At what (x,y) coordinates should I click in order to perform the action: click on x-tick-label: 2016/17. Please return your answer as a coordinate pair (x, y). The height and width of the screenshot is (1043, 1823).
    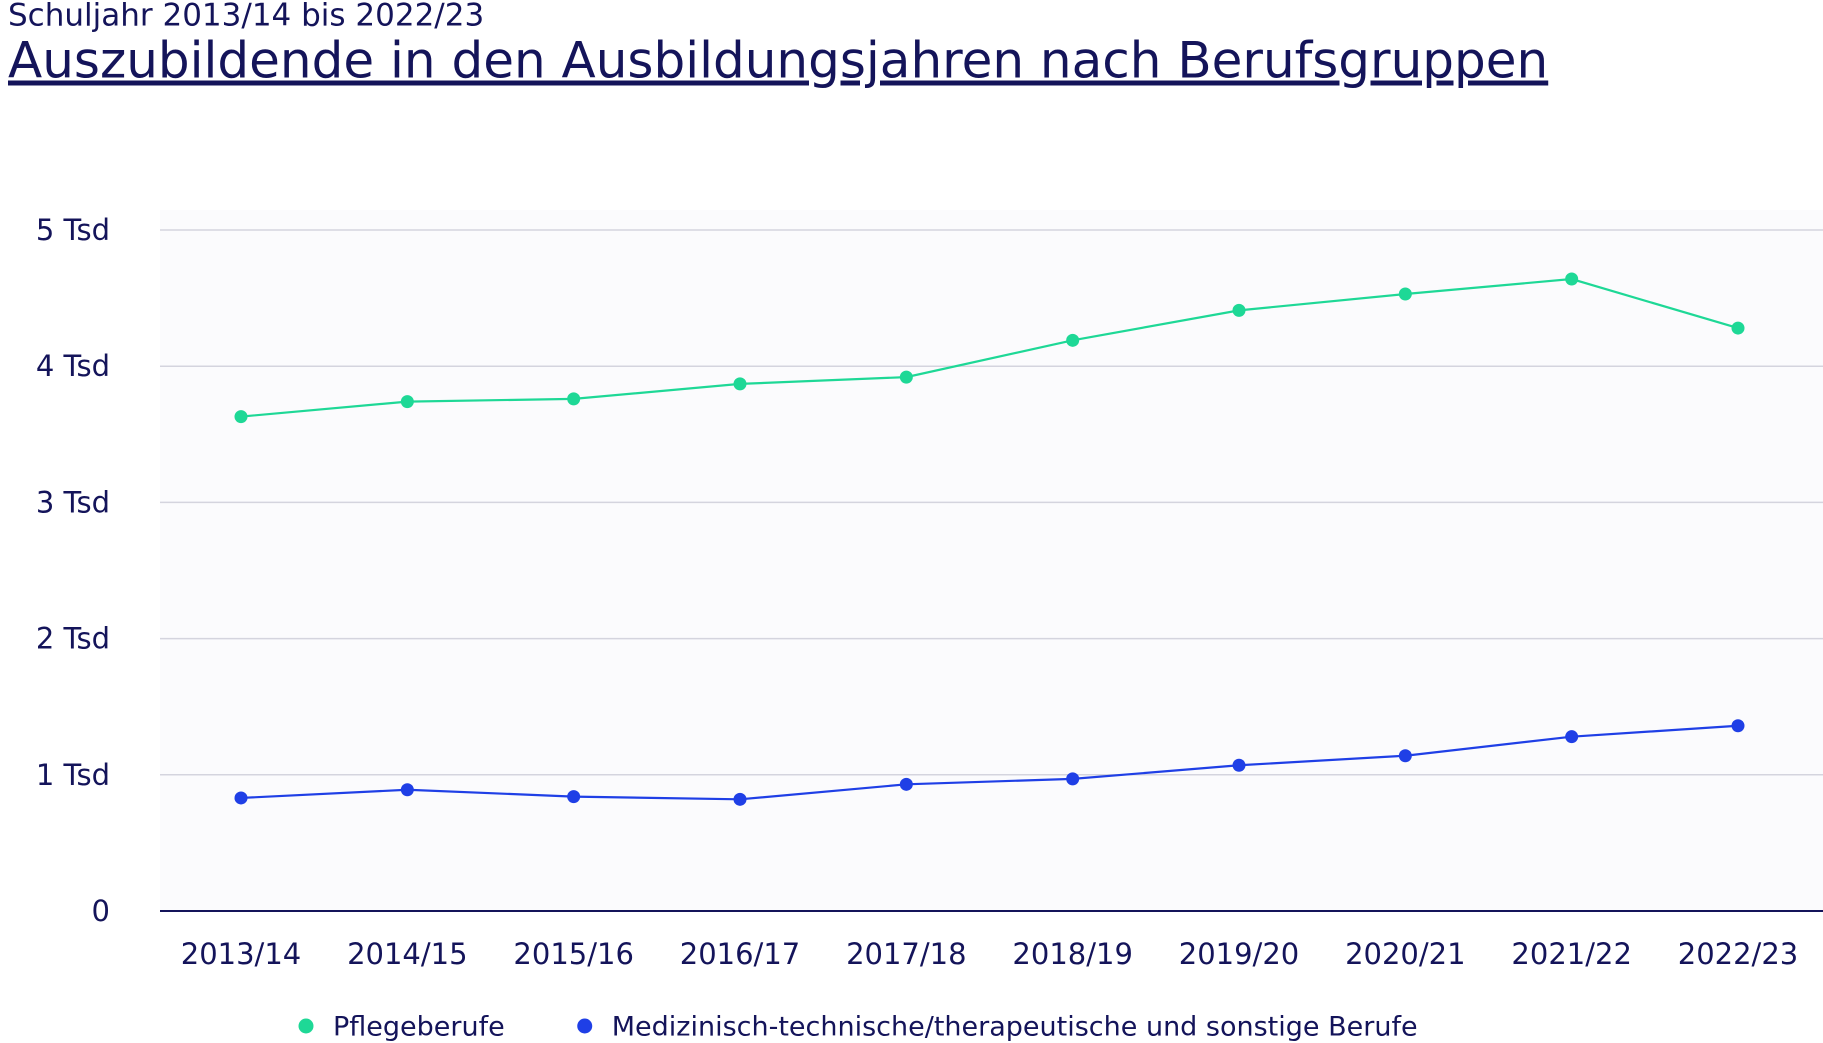
    Looking at the image, I should click on (740, 954).